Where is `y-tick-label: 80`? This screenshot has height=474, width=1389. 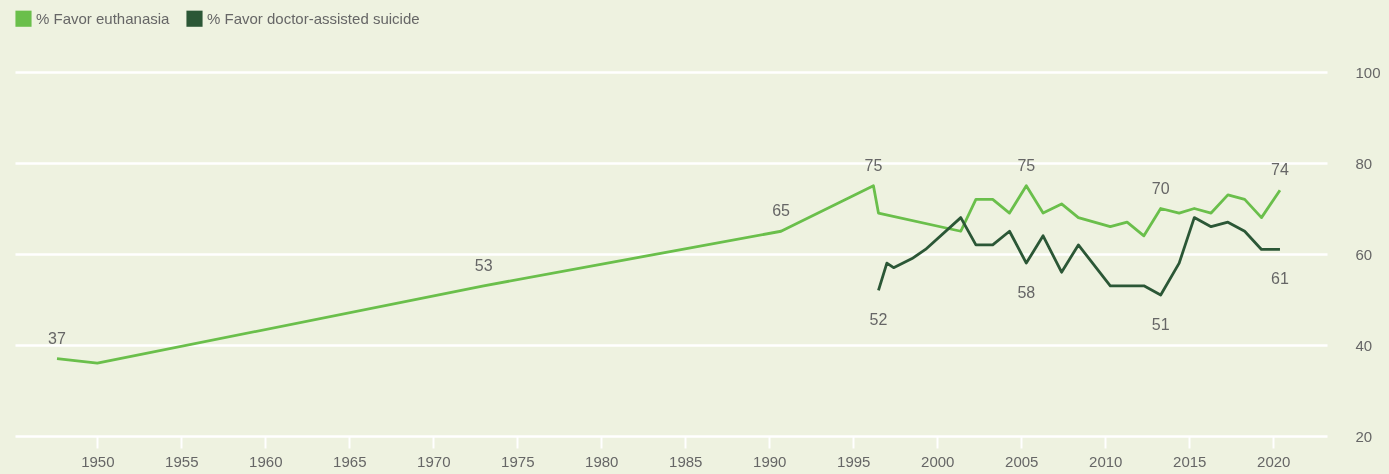 y-tick-label: 80 is located at coordinates (1364, 163).